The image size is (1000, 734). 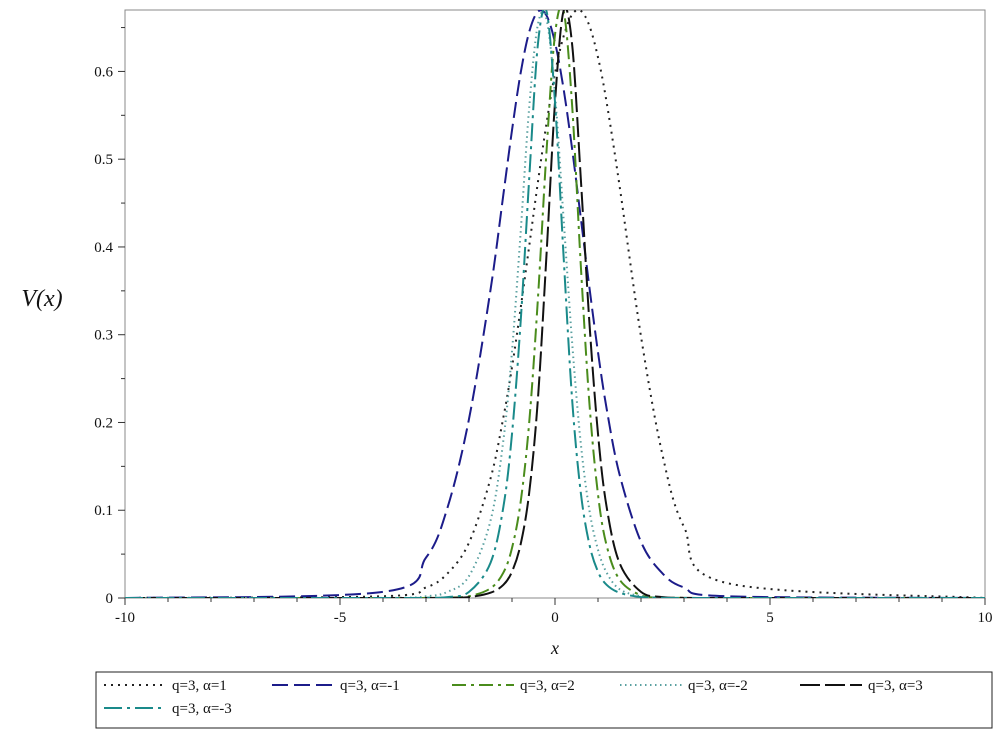 I want to click on y-axis-label: V(x), so click(x=41, y=299).